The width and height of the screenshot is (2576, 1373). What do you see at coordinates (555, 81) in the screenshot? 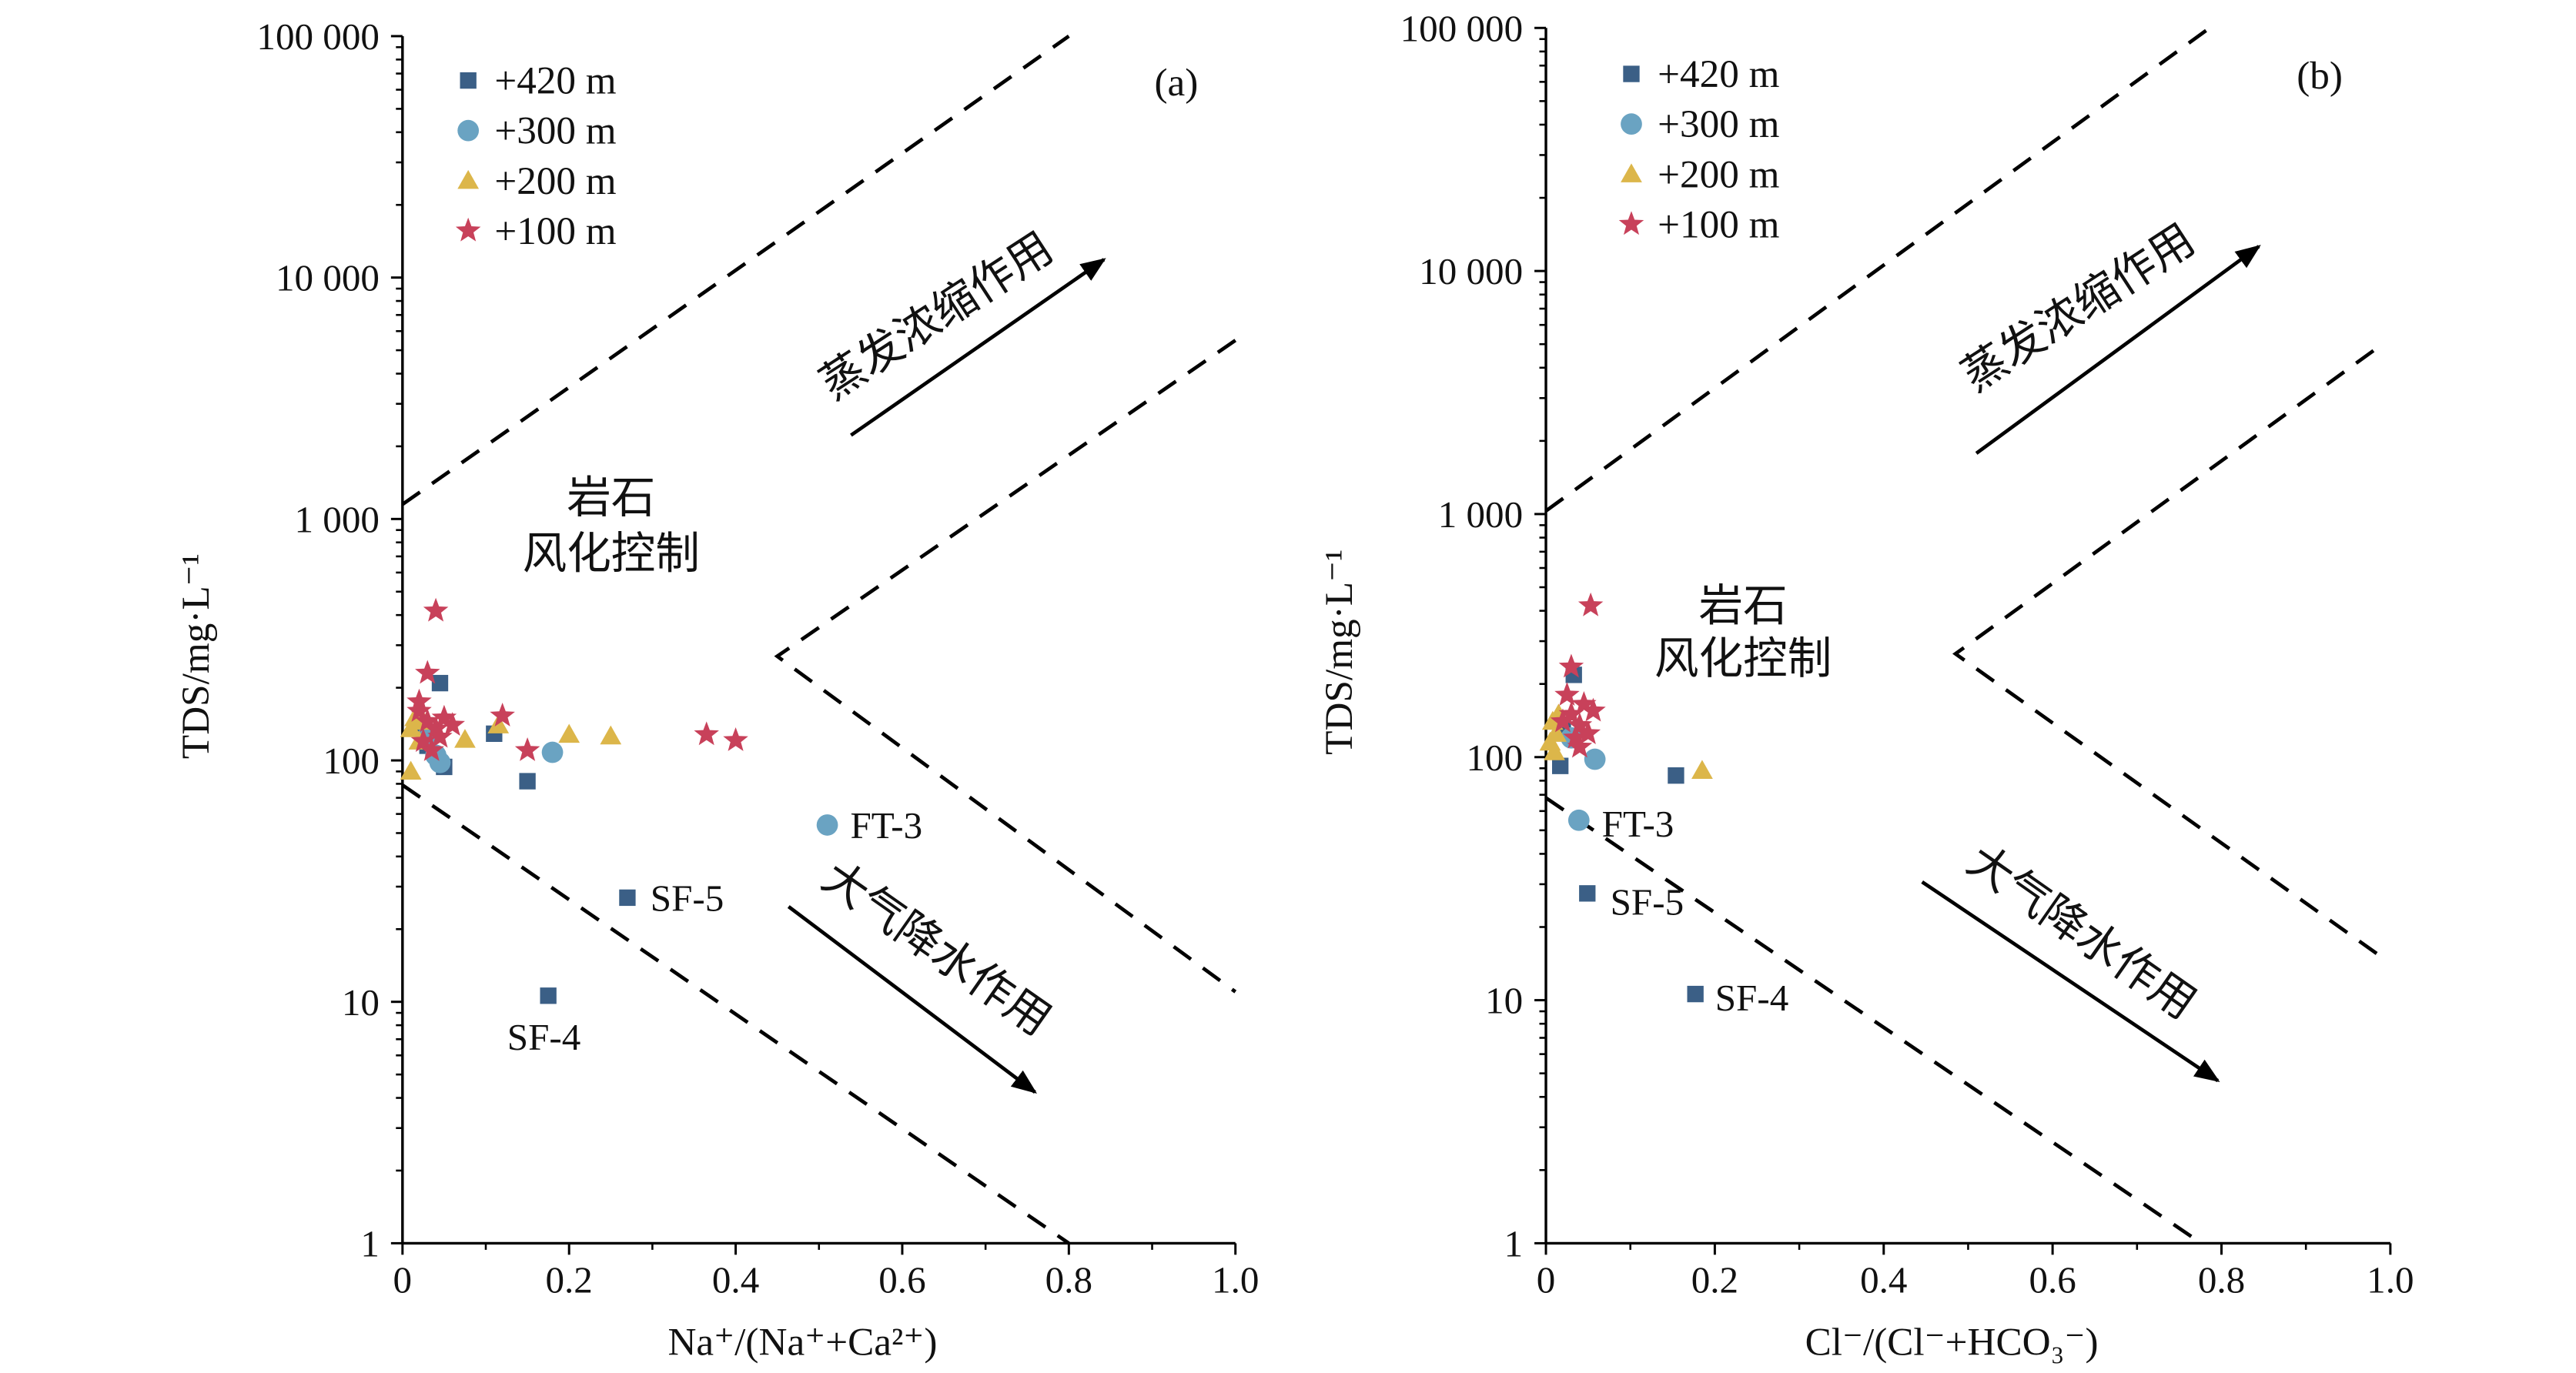
I see `legend-label: +420 m` at bounding box center [555, 81].